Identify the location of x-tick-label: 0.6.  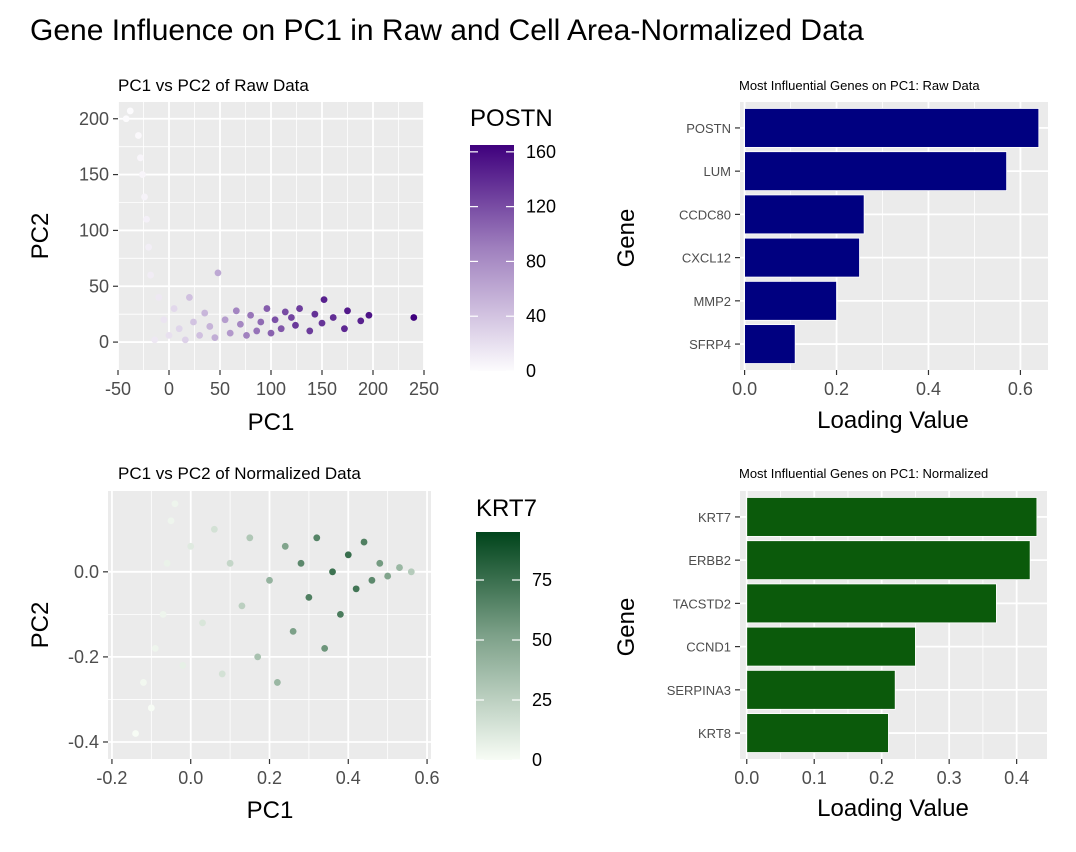
(427, 778).